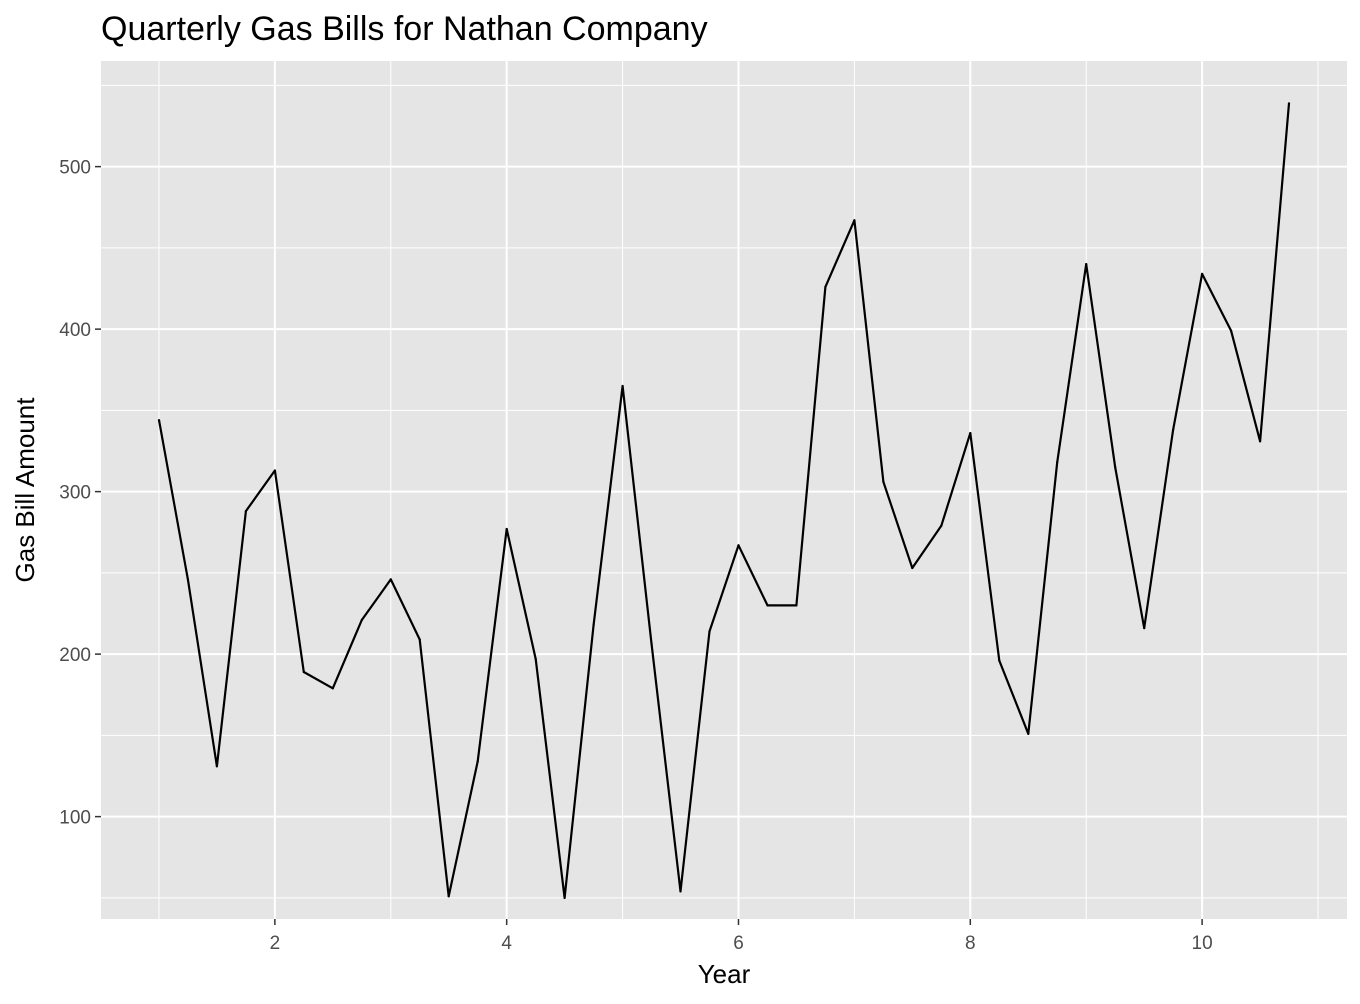 The height and width of the screenshot is (1004, 1360). Describe the element at coordinates (75, 655) in the screenshot. I see `y-tick-label: 200` at that location.